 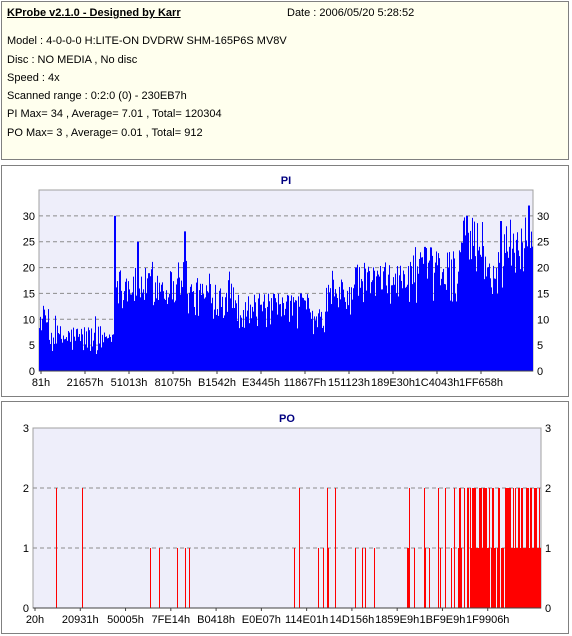 I want to click on x-tick-label: 1FF658h, so click(x=481, y=383).